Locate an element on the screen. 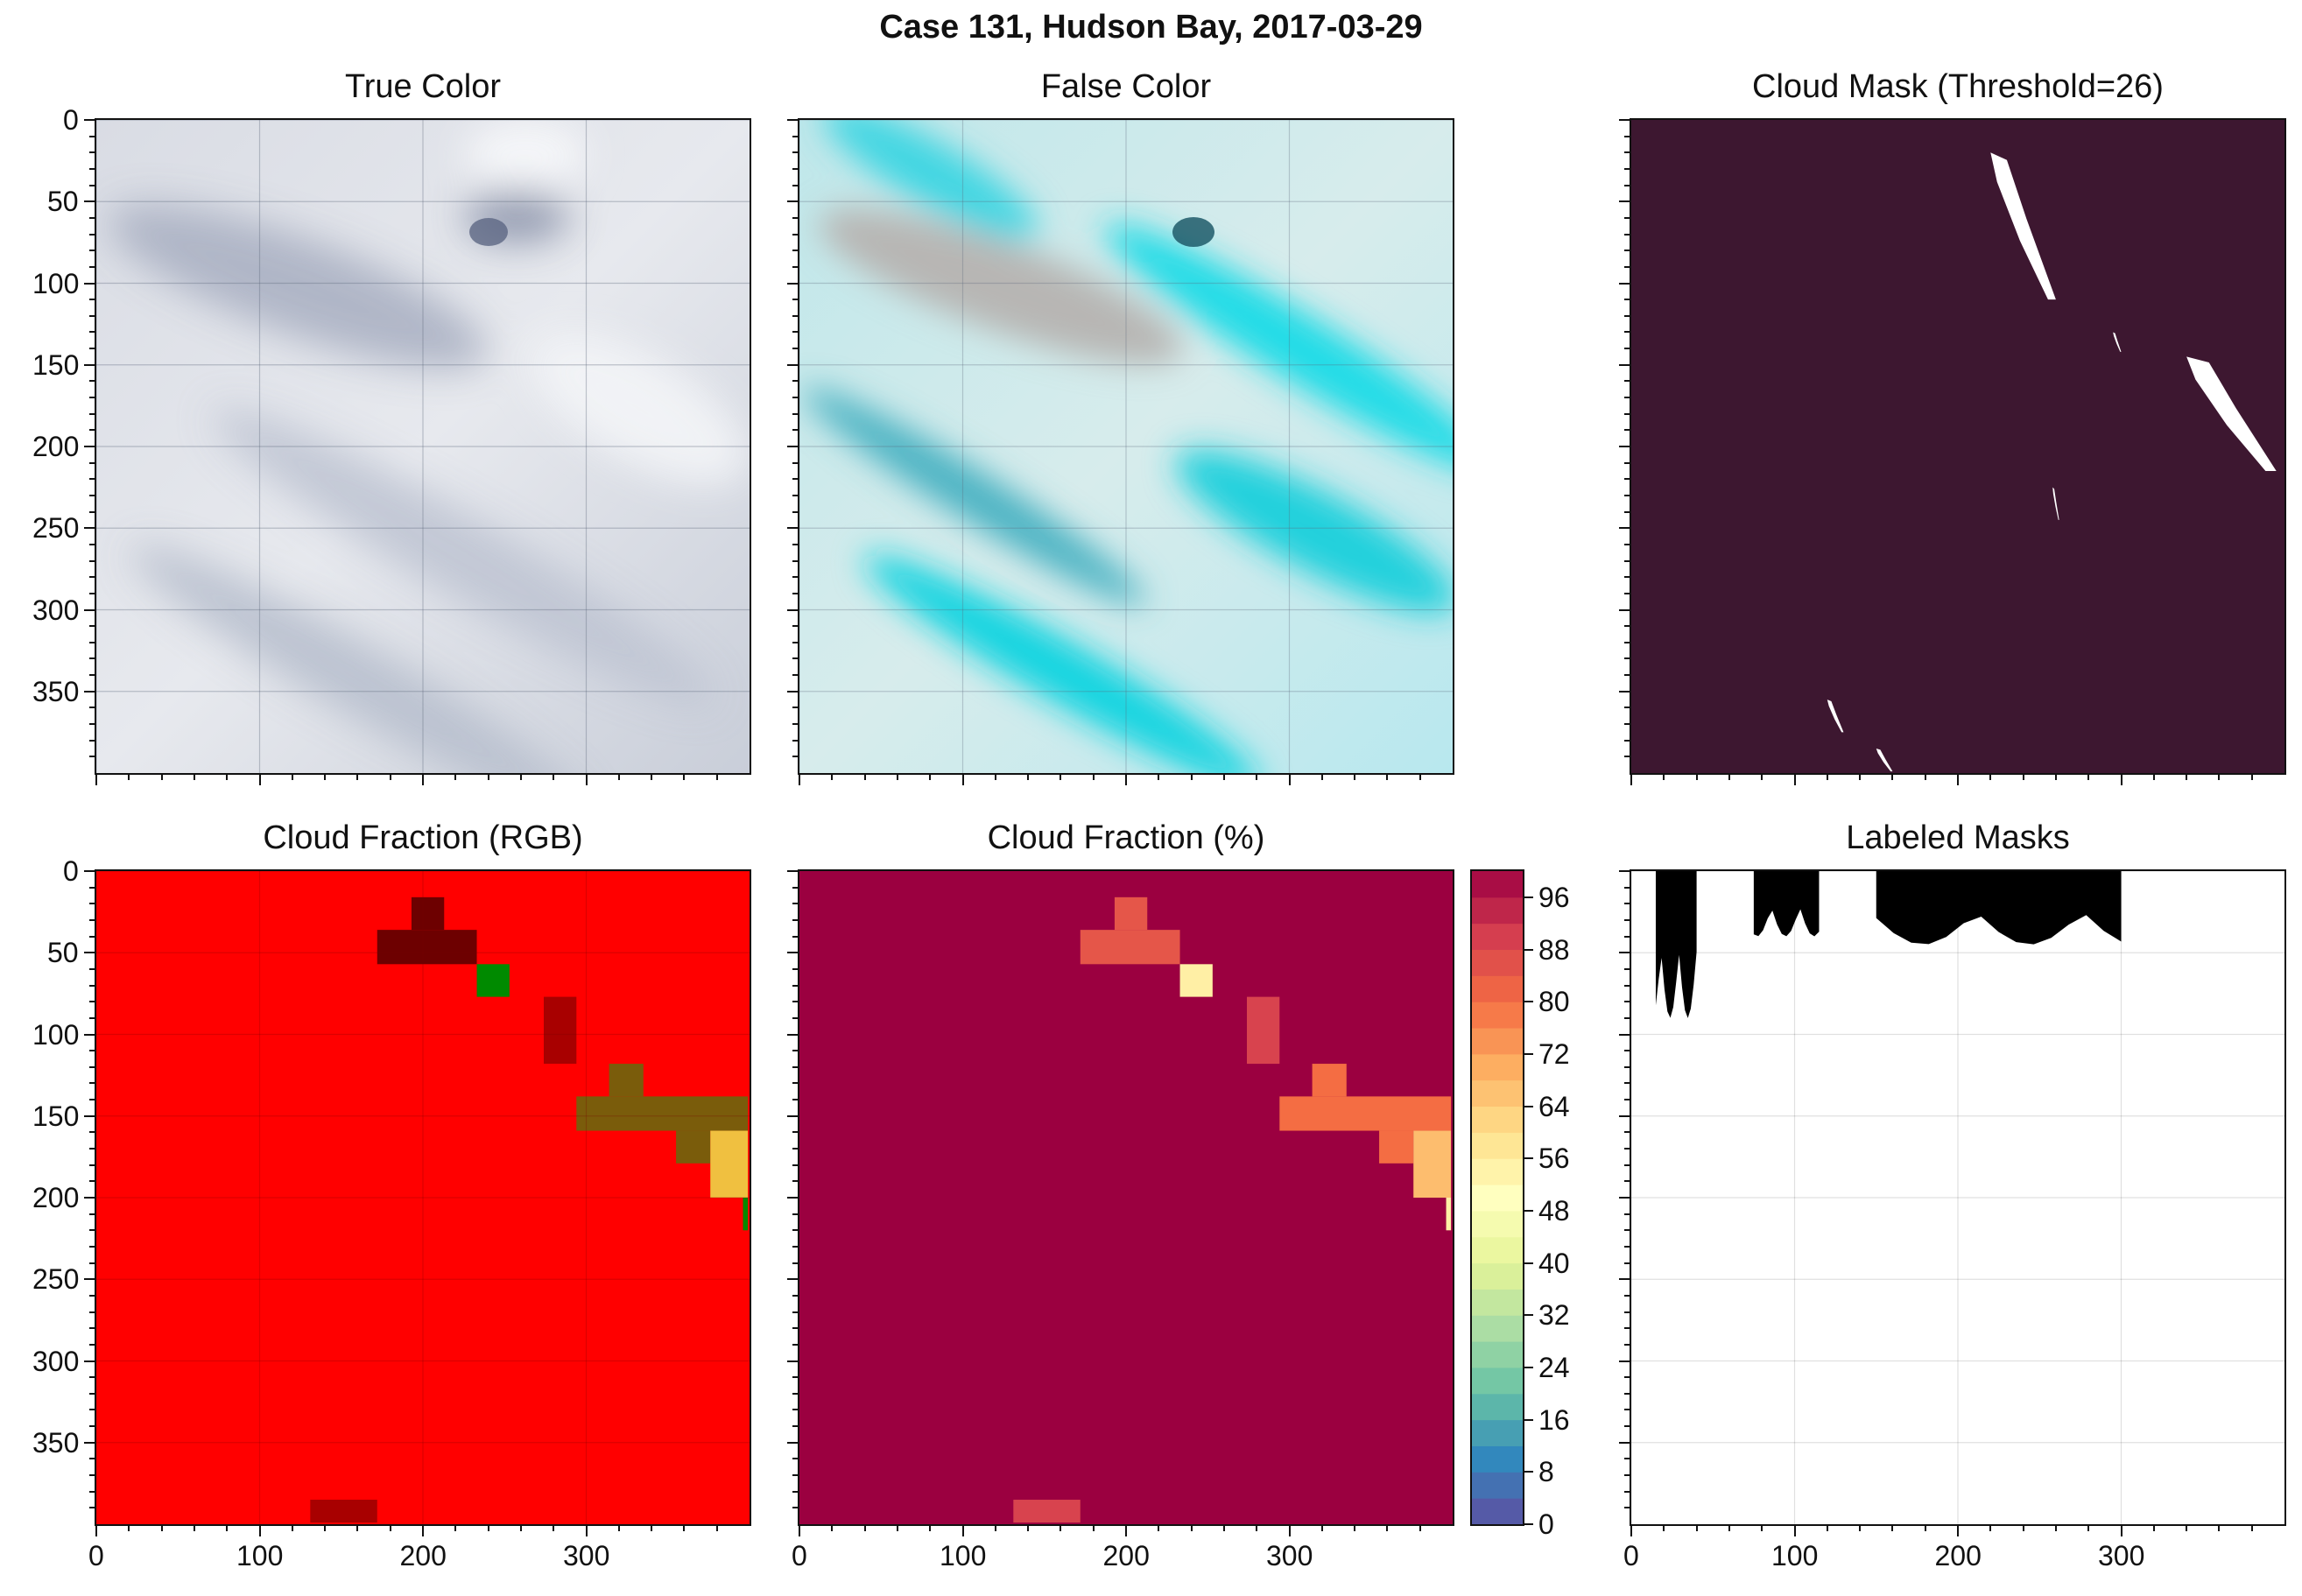  panel-title-cloud-fraction-rgb: Cloud Fraction (RGB) is located at coordinates (423, 837).